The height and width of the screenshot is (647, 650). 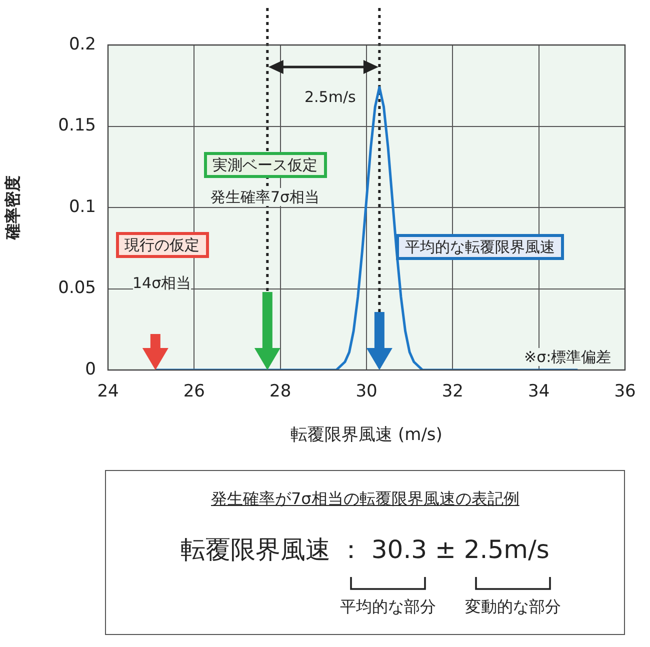 I want to click on annotation: 2.5m/s, so click(x=330, y=97).